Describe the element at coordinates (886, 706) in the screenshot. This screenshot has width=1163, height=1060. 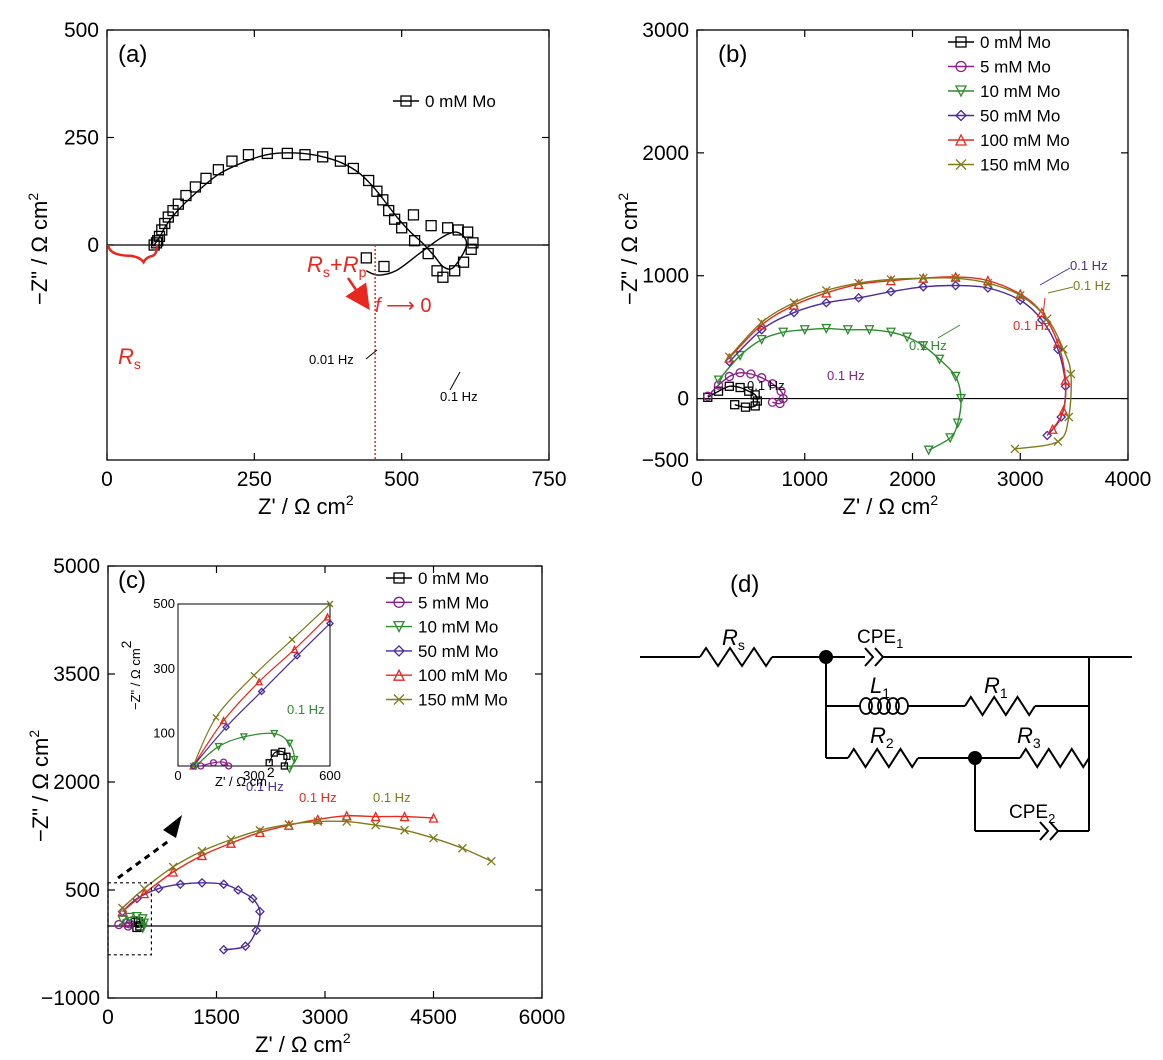
I see `panel-d-circuit: (d) Rs CPE1 L1 R1 R2 R3 CPE2` at that location.